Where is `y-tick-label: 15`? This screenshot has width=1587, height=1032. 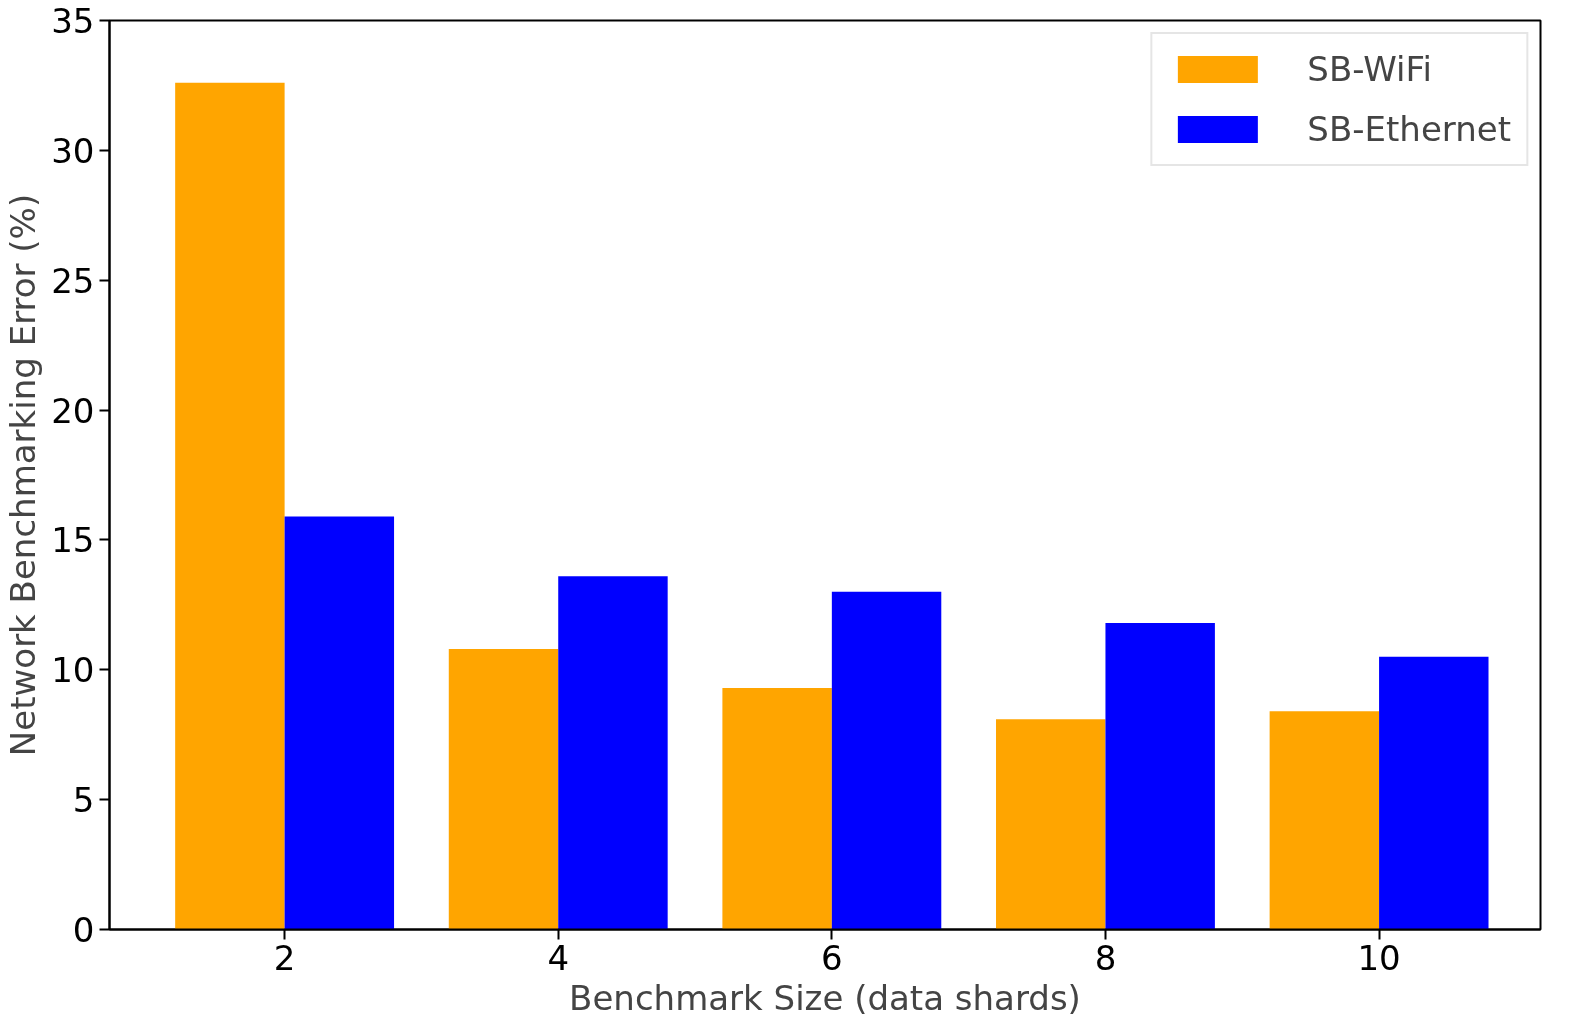 y-tick-label: 15 is located at coordinates (73, 540).